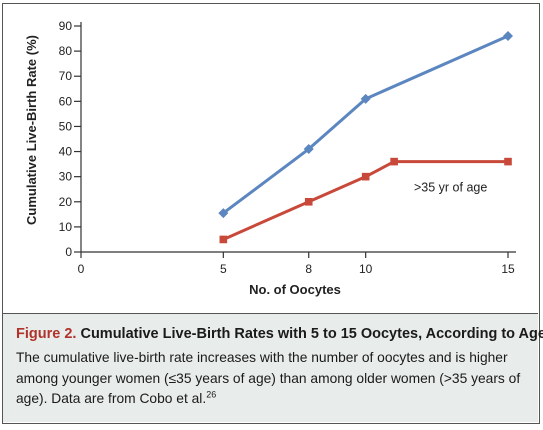 Image resolution: width=543 pixels, height=430 pixels. I want to click on figure-label: Figure 2., so click(46, 334).